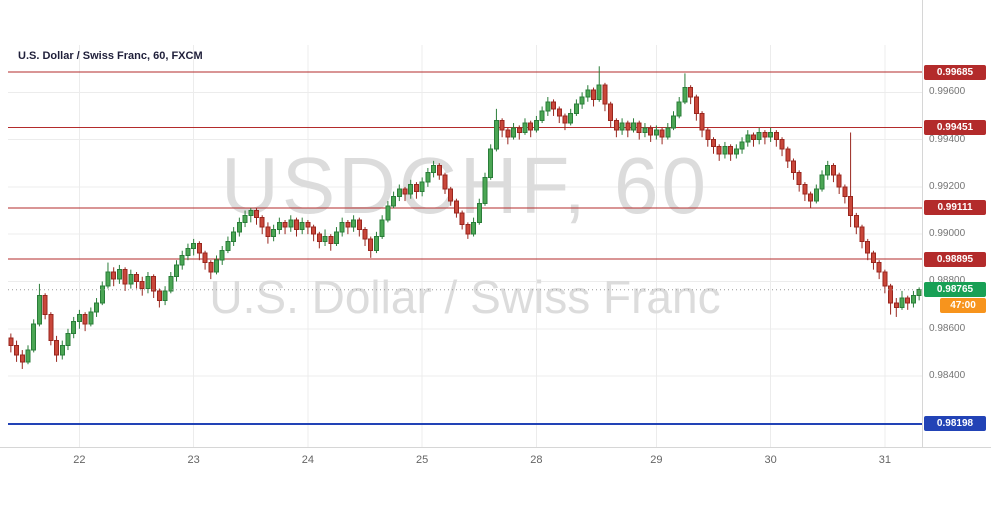 Image resolution: width=991 pixels, height=507 pixels. I want to click on watermark-symbol: USDCHF, 60, so click(465, 185).